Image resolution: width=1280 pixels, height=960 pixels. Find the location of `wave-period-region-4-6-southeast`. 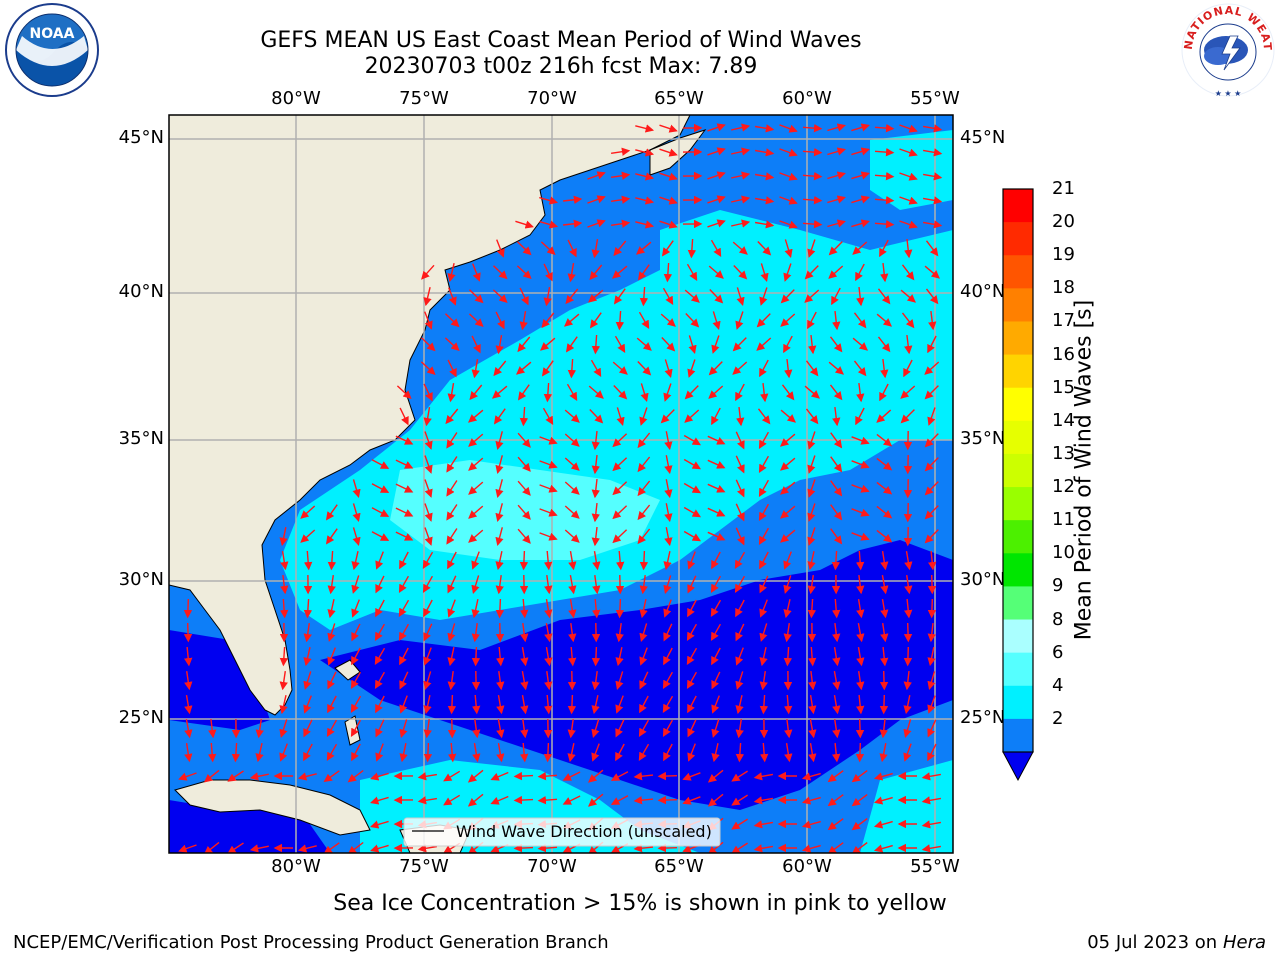

wave-period-region-4-6-southeast is located at coordinates (906, 806).